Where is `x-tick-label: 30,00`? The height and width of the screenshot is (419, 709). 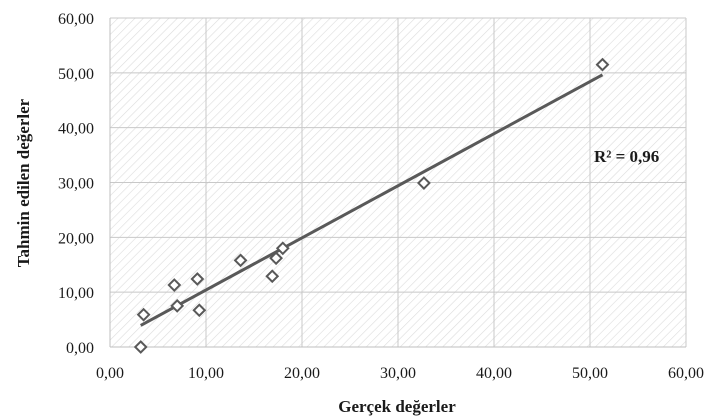
x-tick-label: 30,00 is located at coordinates (398, 373).